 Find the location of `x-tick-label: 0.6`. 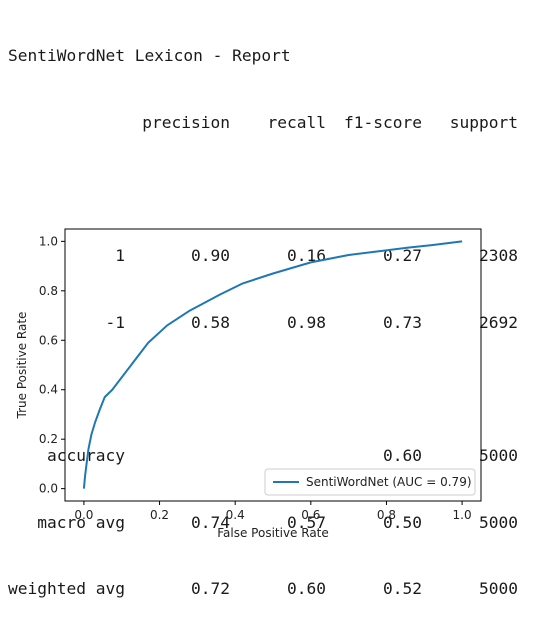

x-tick-label: 0.6 is located at coordinates (310, 515).